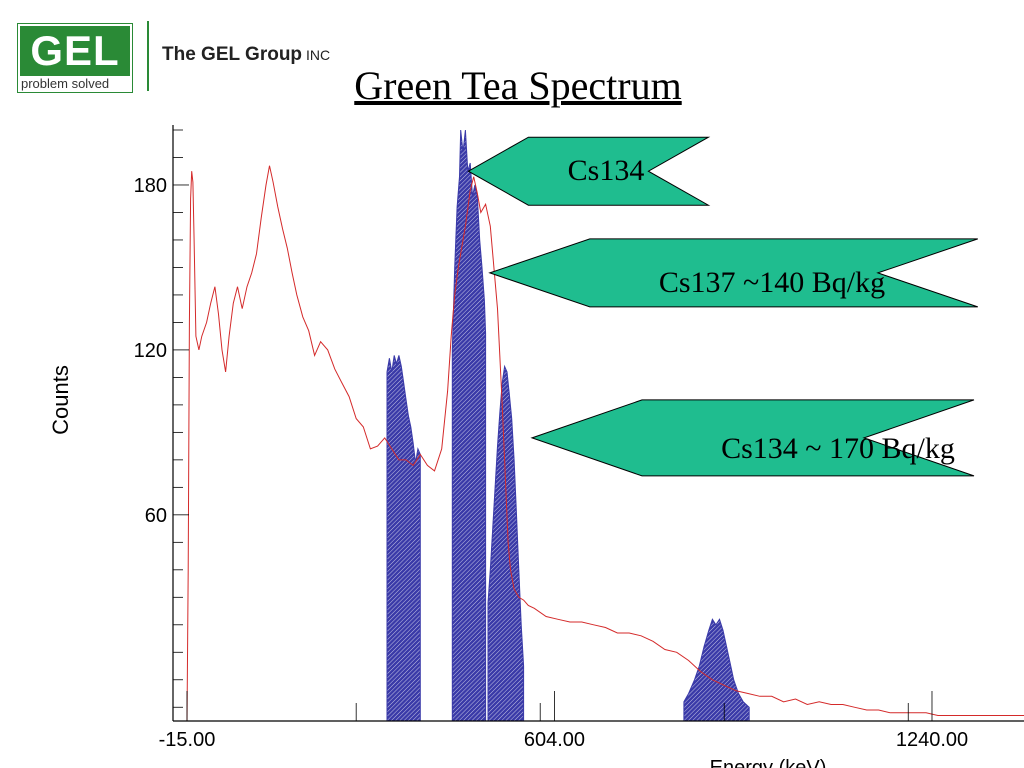 This screenshot has width=1024, height=768. Describe the element at coordinates (606, 170) in the screenshot. I see `callout-label-1: Cs134` at that location.